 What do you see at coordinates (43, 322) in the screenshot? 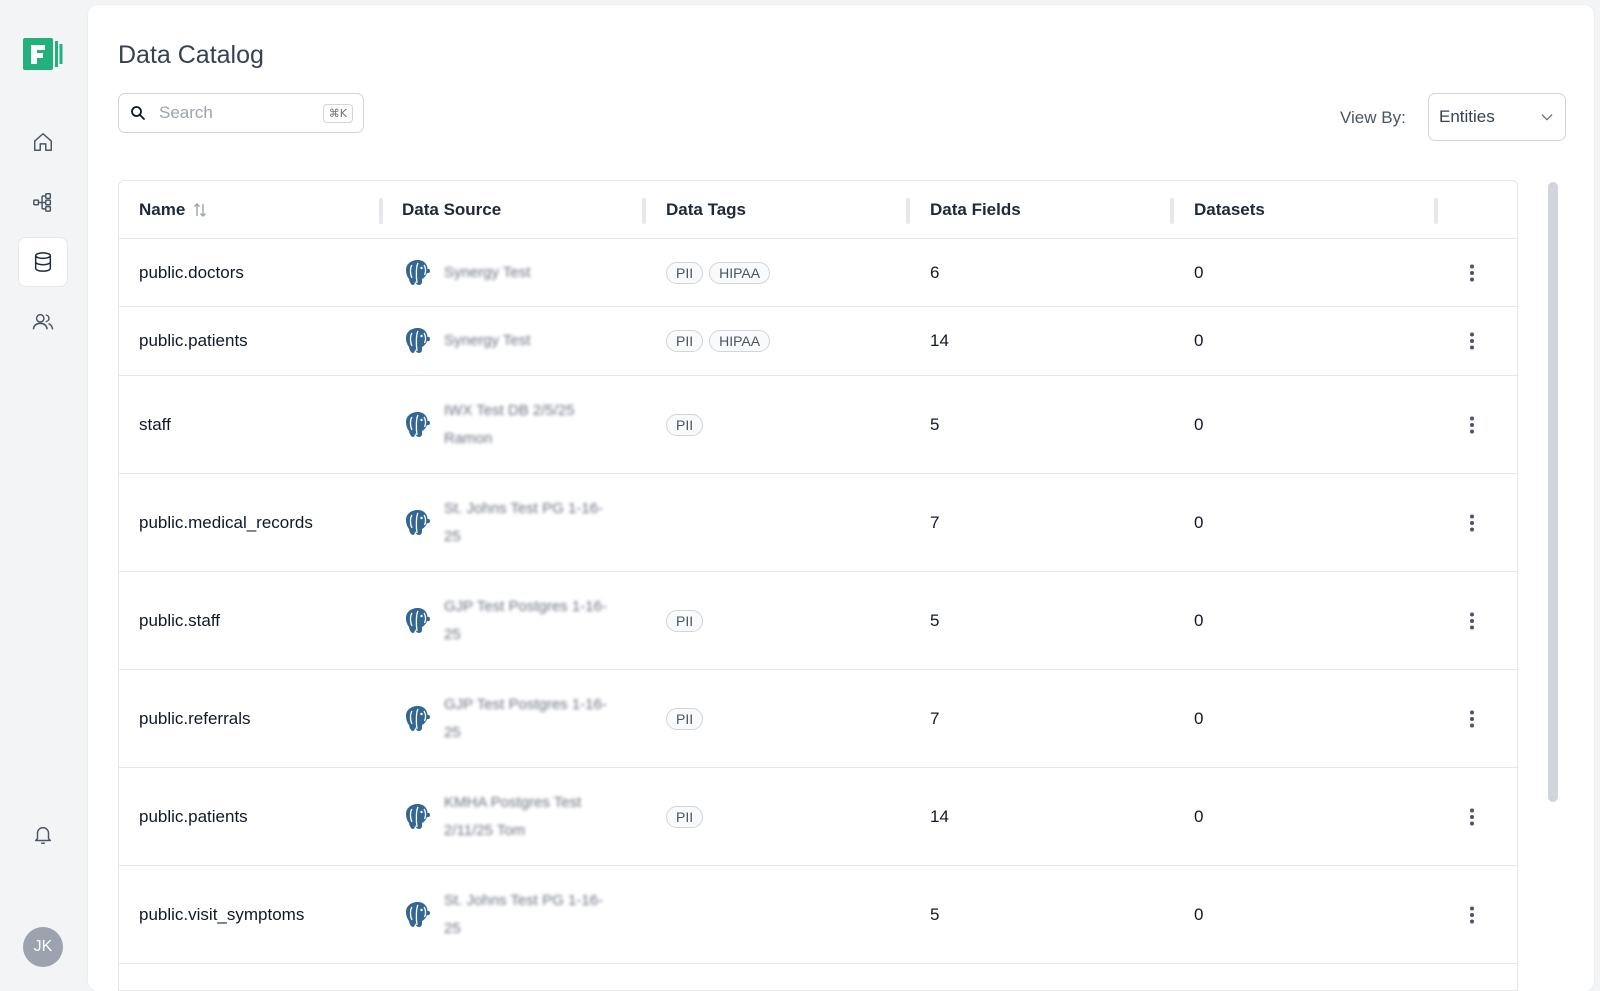
I see `sidebar-item-users` at bounding box center [43, 322].